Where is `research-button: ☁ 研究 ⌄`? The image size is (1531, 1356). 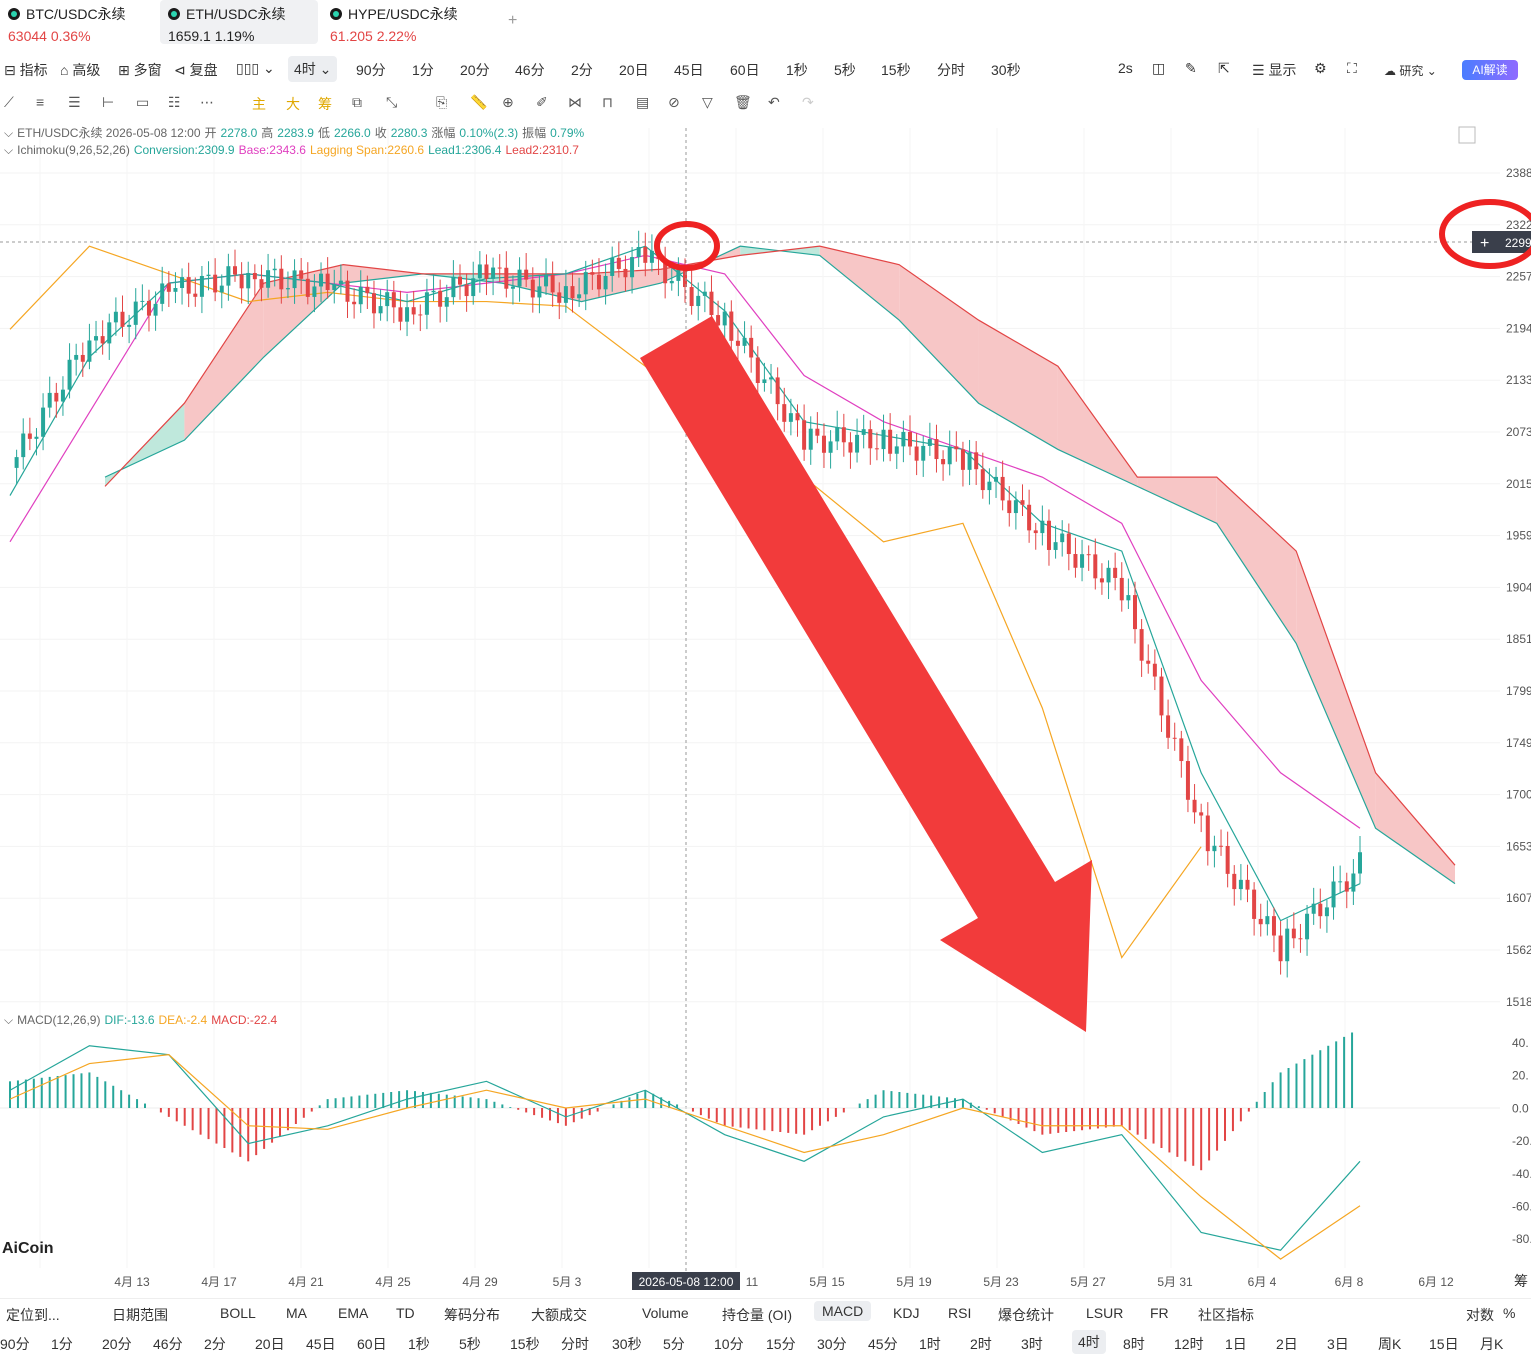
research-button: ☁ 研究 ⌄ is located at coordinates (1410, 71).